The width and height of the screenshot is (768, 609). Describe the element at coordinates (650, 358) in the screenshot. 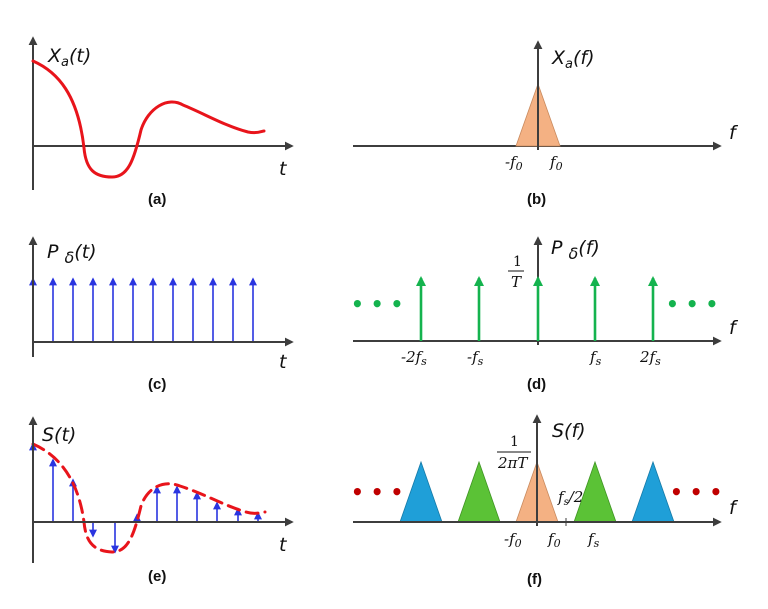

I see `panel-d-tick-2fs: 2fs` at that location.